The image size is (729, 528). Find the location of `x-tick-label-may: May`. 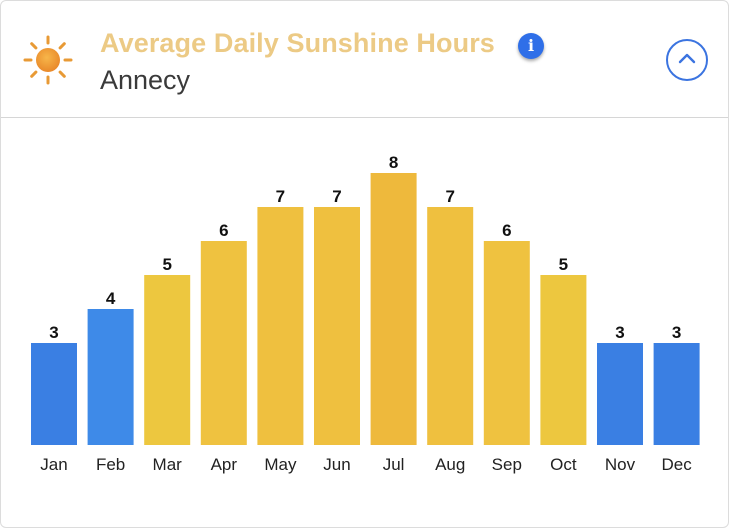

x-tick-label-may: May is located at coordinates (280, 464).